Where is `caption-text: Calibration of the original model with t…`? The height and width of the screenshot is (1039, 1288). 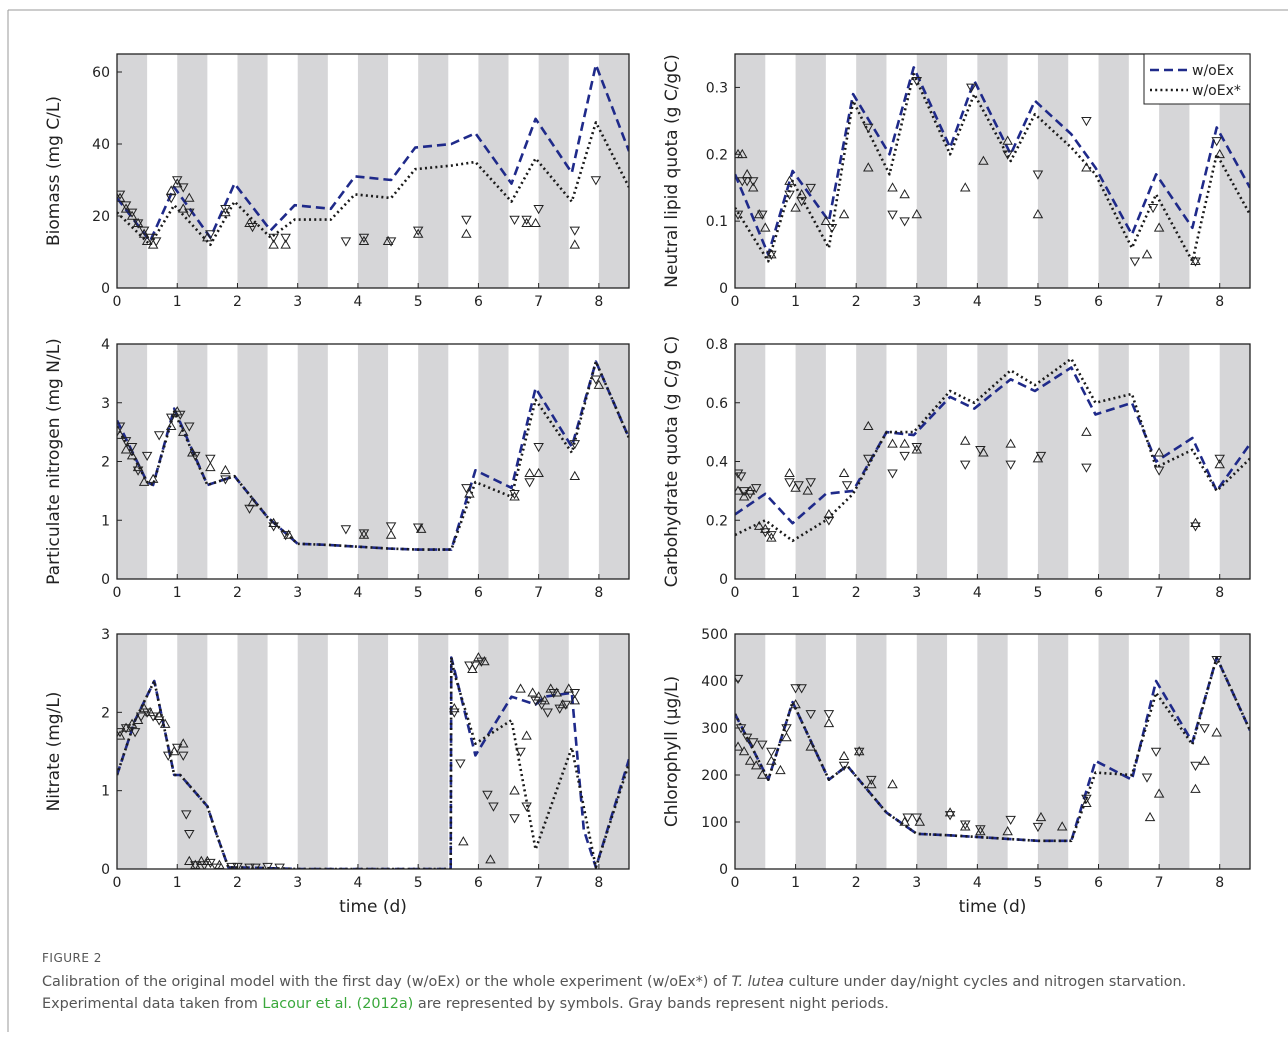
caption-text: Calibration of the original model with t… is located at coordinates (647, 993).